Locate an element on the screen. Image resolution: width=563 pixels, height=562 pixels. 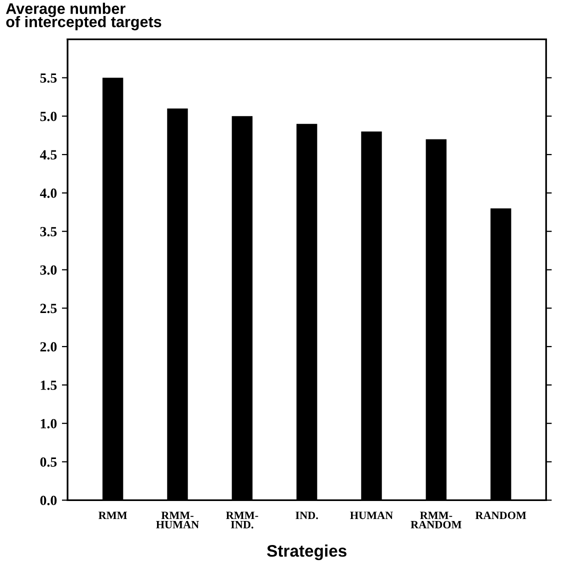
x-axis-title: Strategies is located at coordinates (306, 552).